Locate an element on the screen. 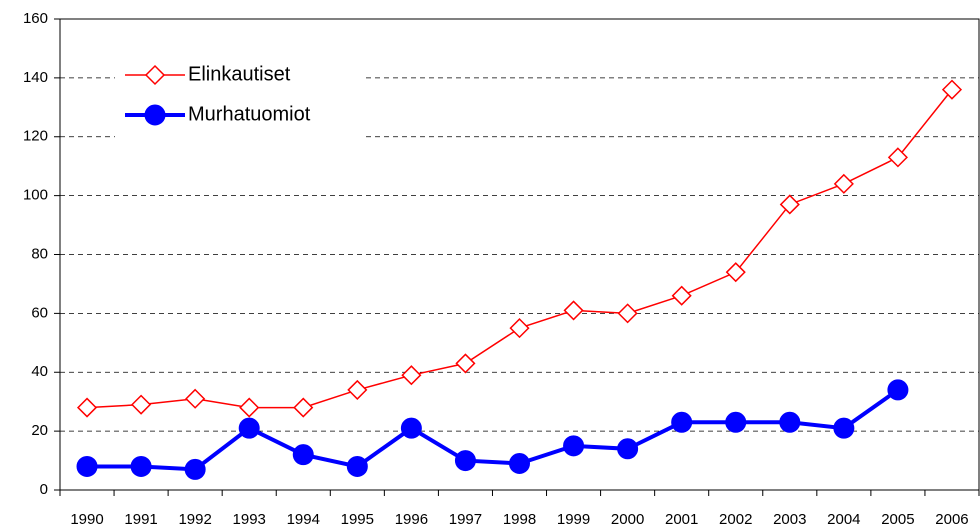  y-tick-label: 20 is located at coordinates (39, 430).